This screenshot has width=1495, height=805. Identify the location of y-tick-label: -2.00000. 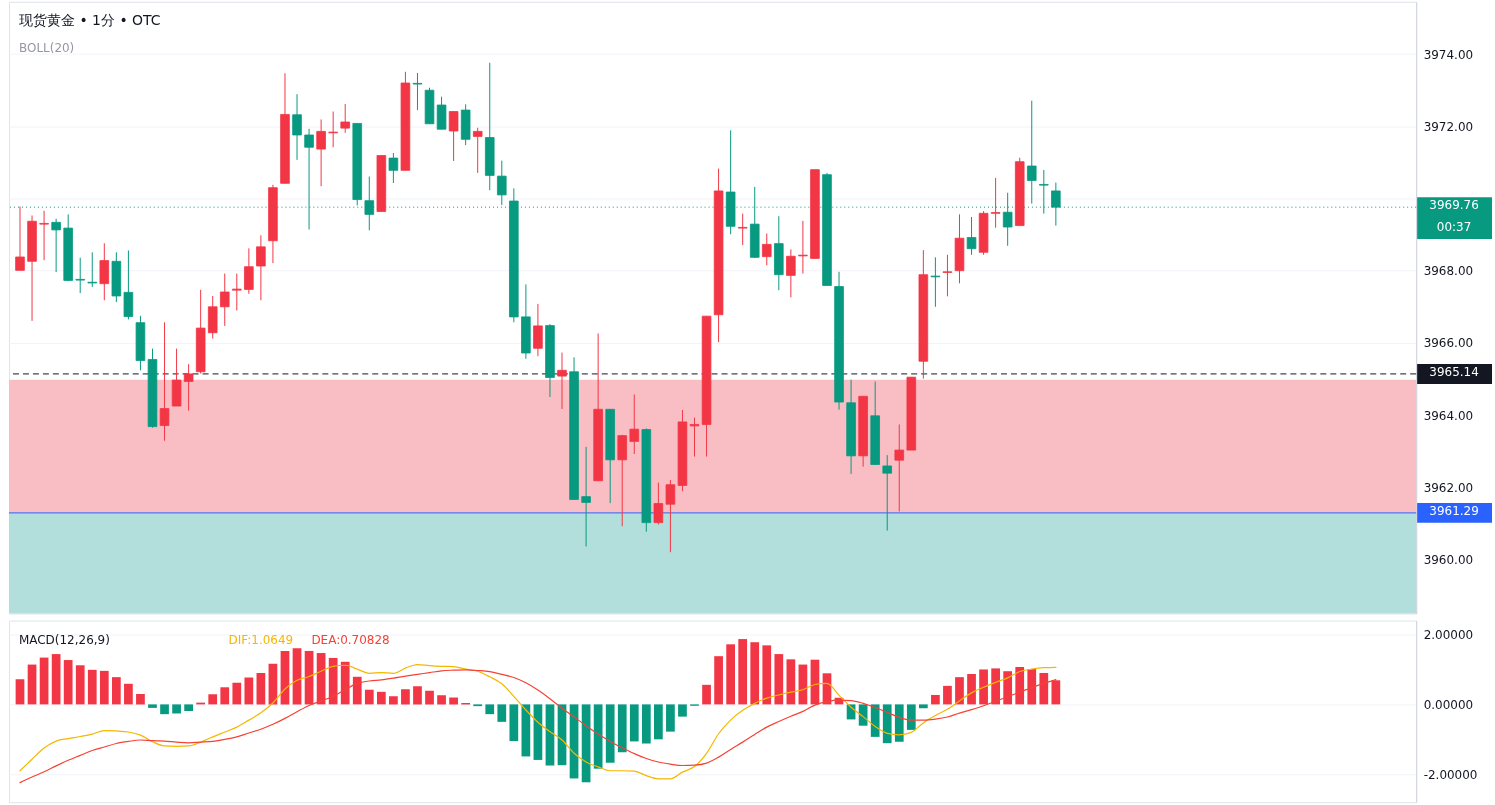
(1450, 774).